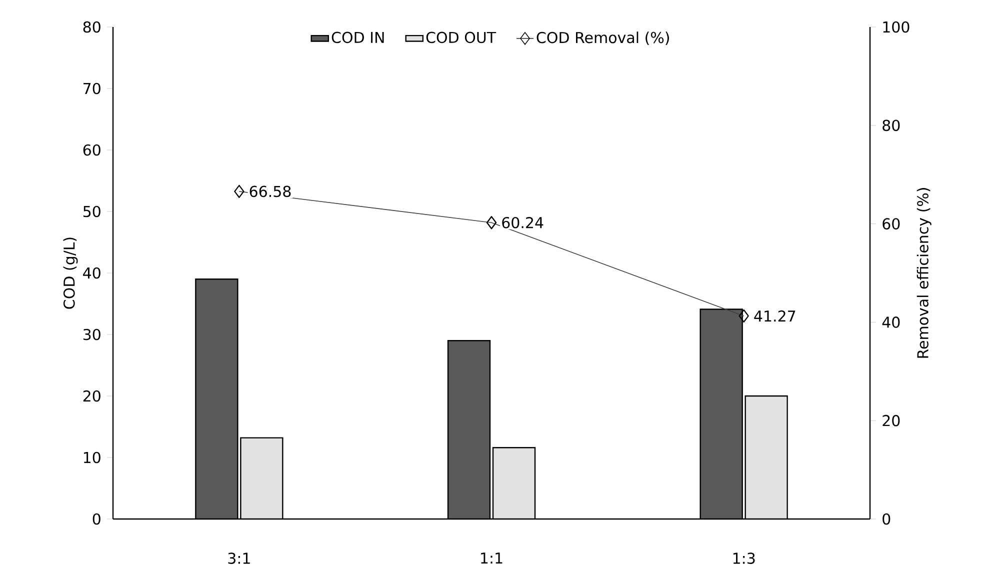 Image resolution: width=982 pixels, height=574 pixels. I want to click on y2-tick-label: 0, so click(886, 519).